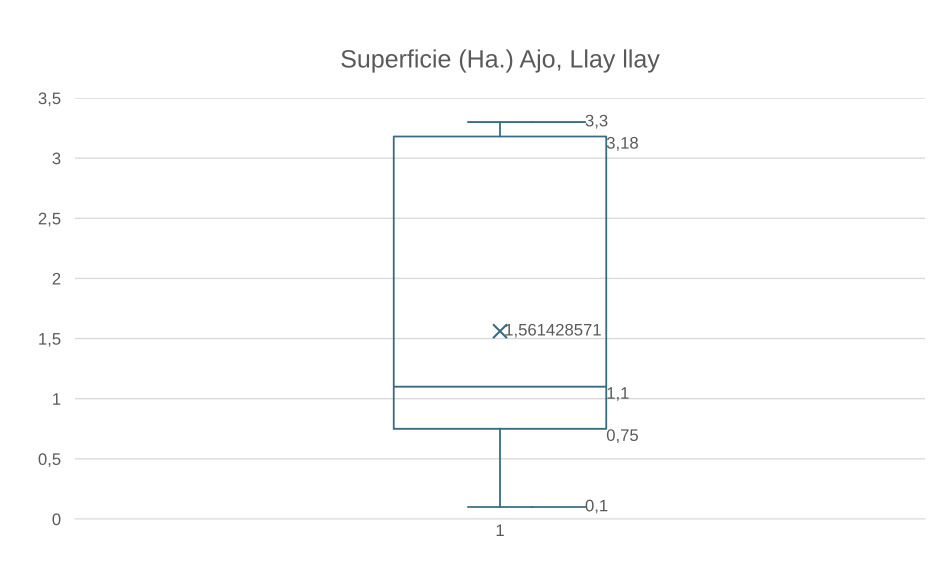  Describe the element at coordinates (553, 331) in the screenshot. I see `annotation: 1,561428571` at that location.